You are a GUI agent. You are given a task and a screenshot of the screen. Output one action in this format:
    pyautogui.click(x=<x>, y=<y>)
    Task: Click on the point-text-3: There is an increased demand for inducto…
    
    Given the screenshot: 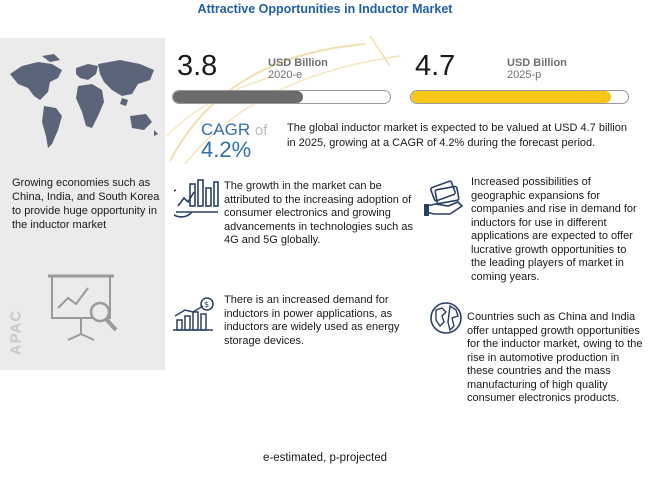 What is the action you would take?
    pyautogui.click(x=312, y=320)
    